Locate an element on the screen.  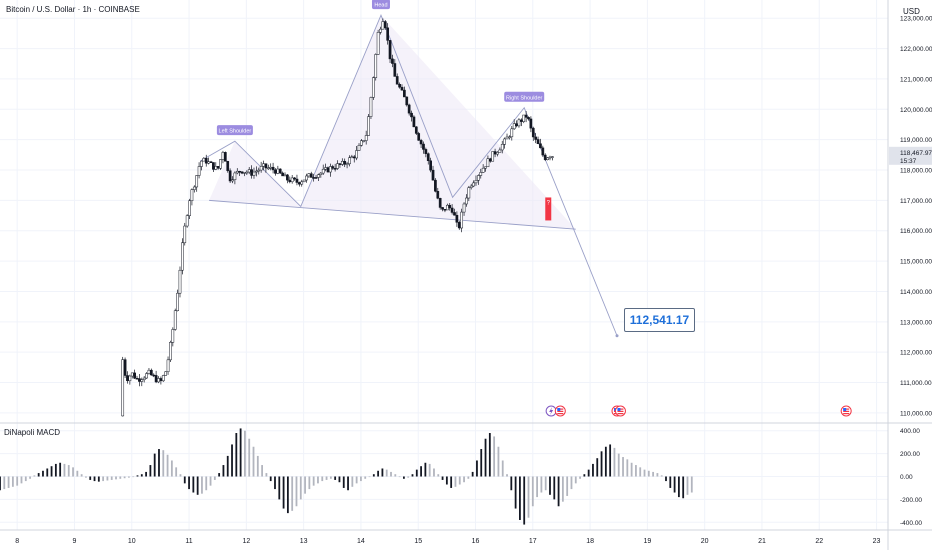
x-tick-label: 13 is located at coordinates (304, 541).